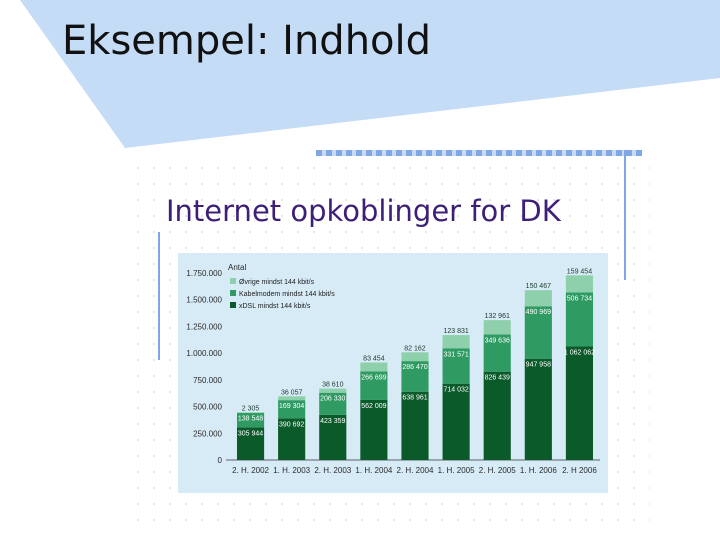 This screenshot has height=540, width=720. What do you see at coordinates (159, 296) in the screenshot?
I see `decorative-vertical-line-left` at bounding box center [159, 296].